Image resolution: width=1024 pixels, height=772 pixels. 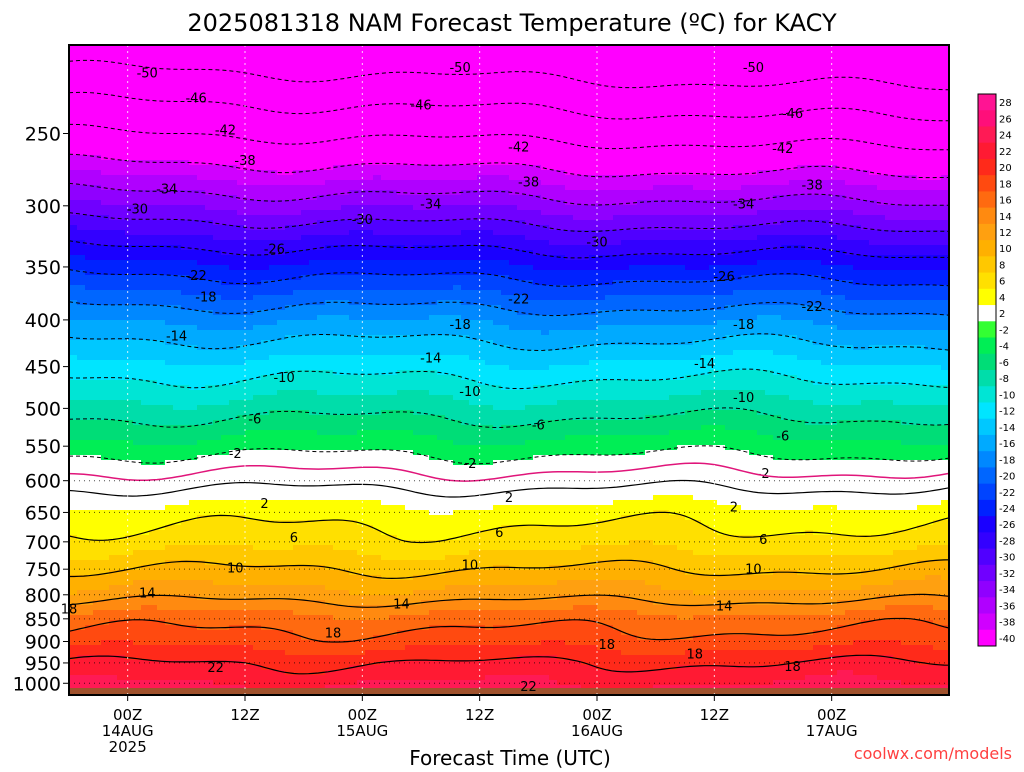 I want to click on colorbar-label: -36, so click(x=1007, y=606).